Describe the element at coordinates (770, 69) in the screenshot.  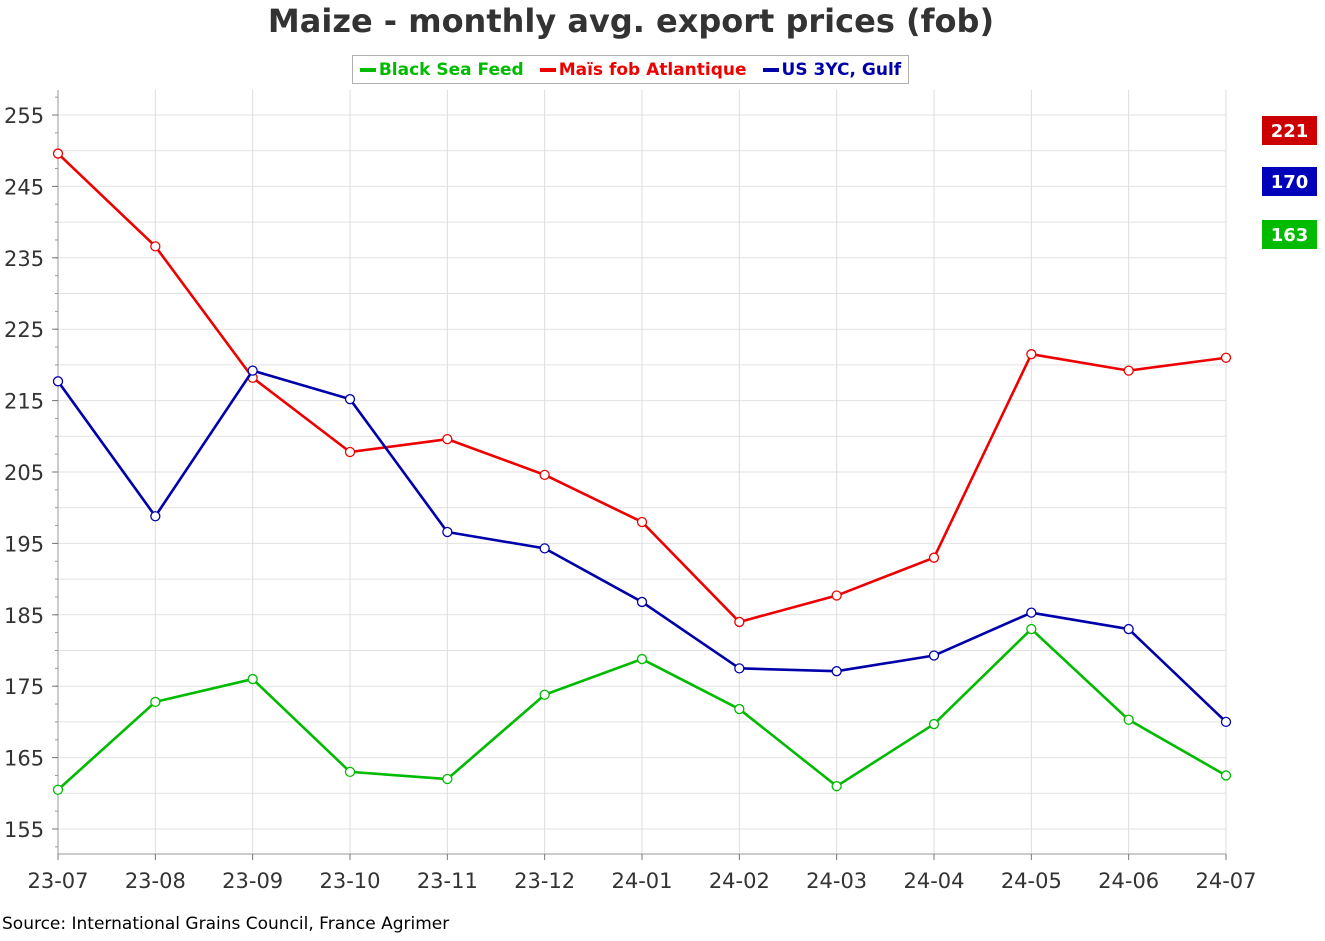
I see `legend-swatch-blue` at that location.